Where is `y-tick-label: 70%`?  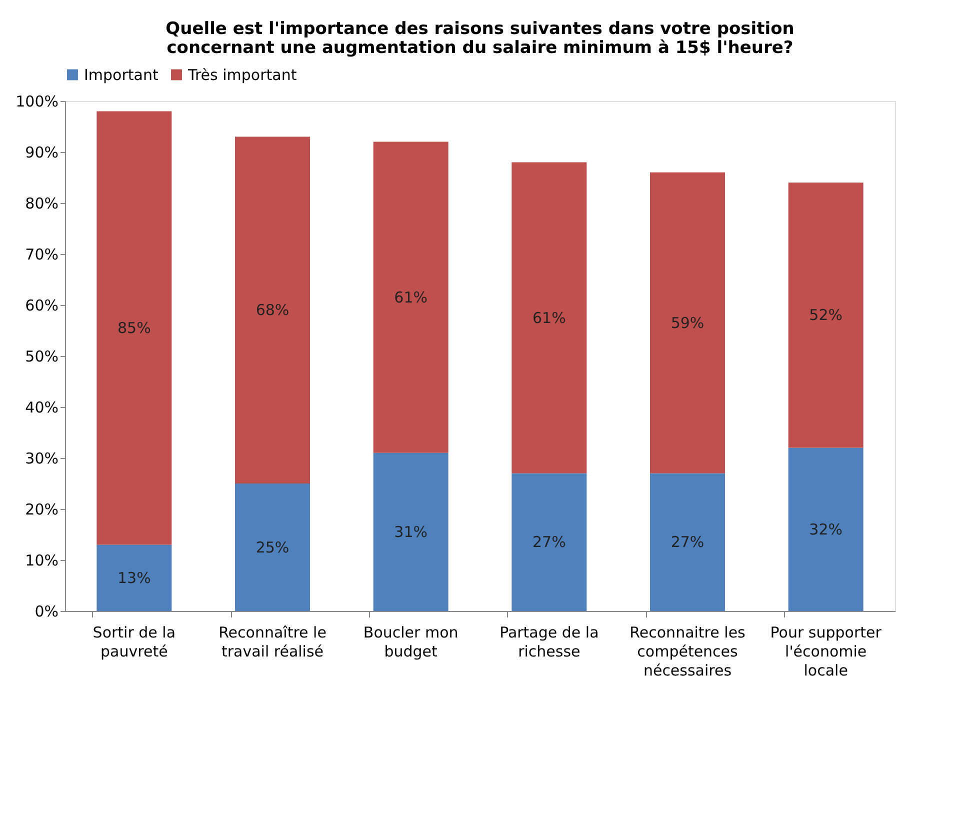
y-tick-label: 70% is located at coordinates (41, 255).